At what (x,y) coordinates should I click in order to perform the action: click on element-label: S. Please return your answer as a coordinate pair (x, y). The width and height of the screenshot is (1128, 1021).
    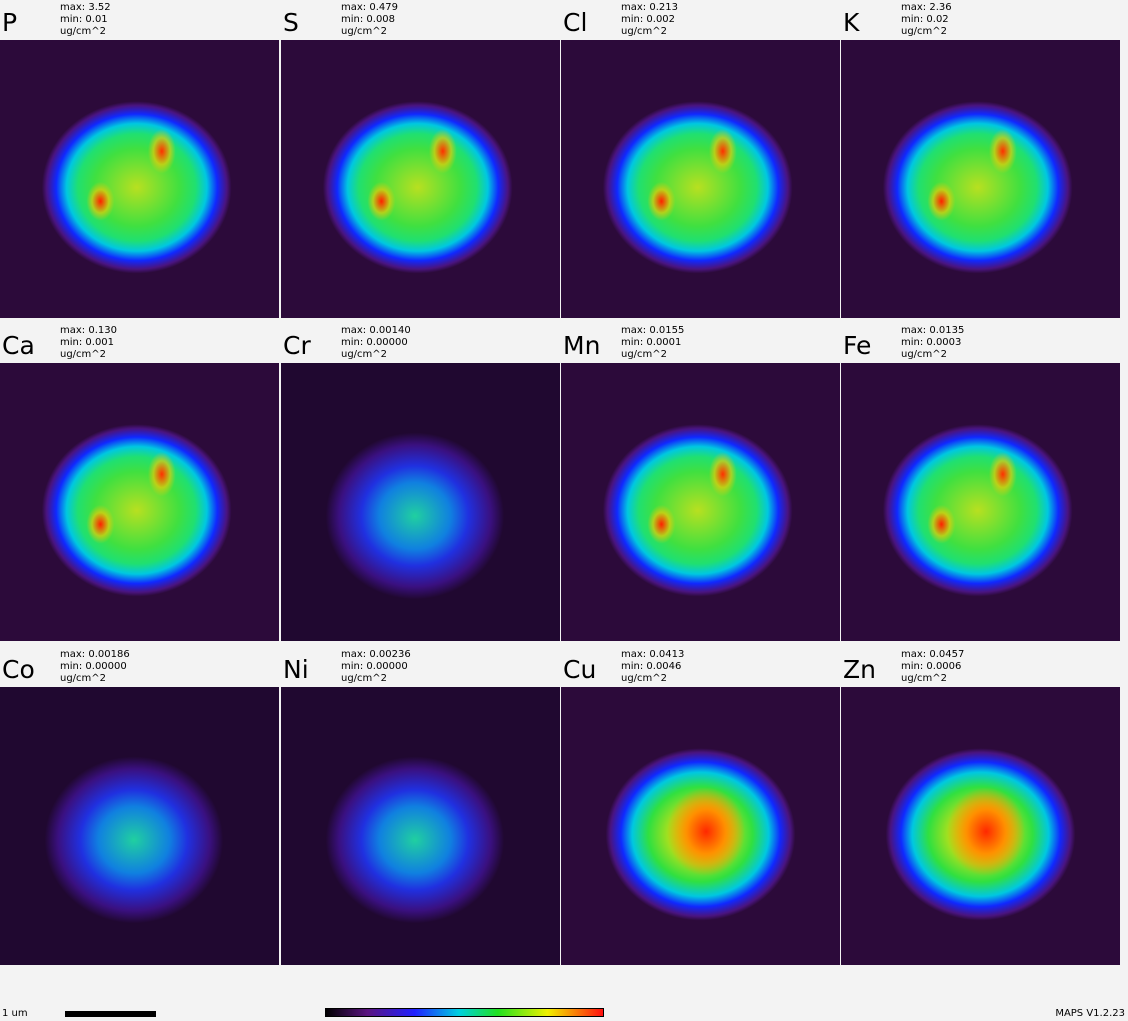
    Looking at the image, I should click on (291, 22).